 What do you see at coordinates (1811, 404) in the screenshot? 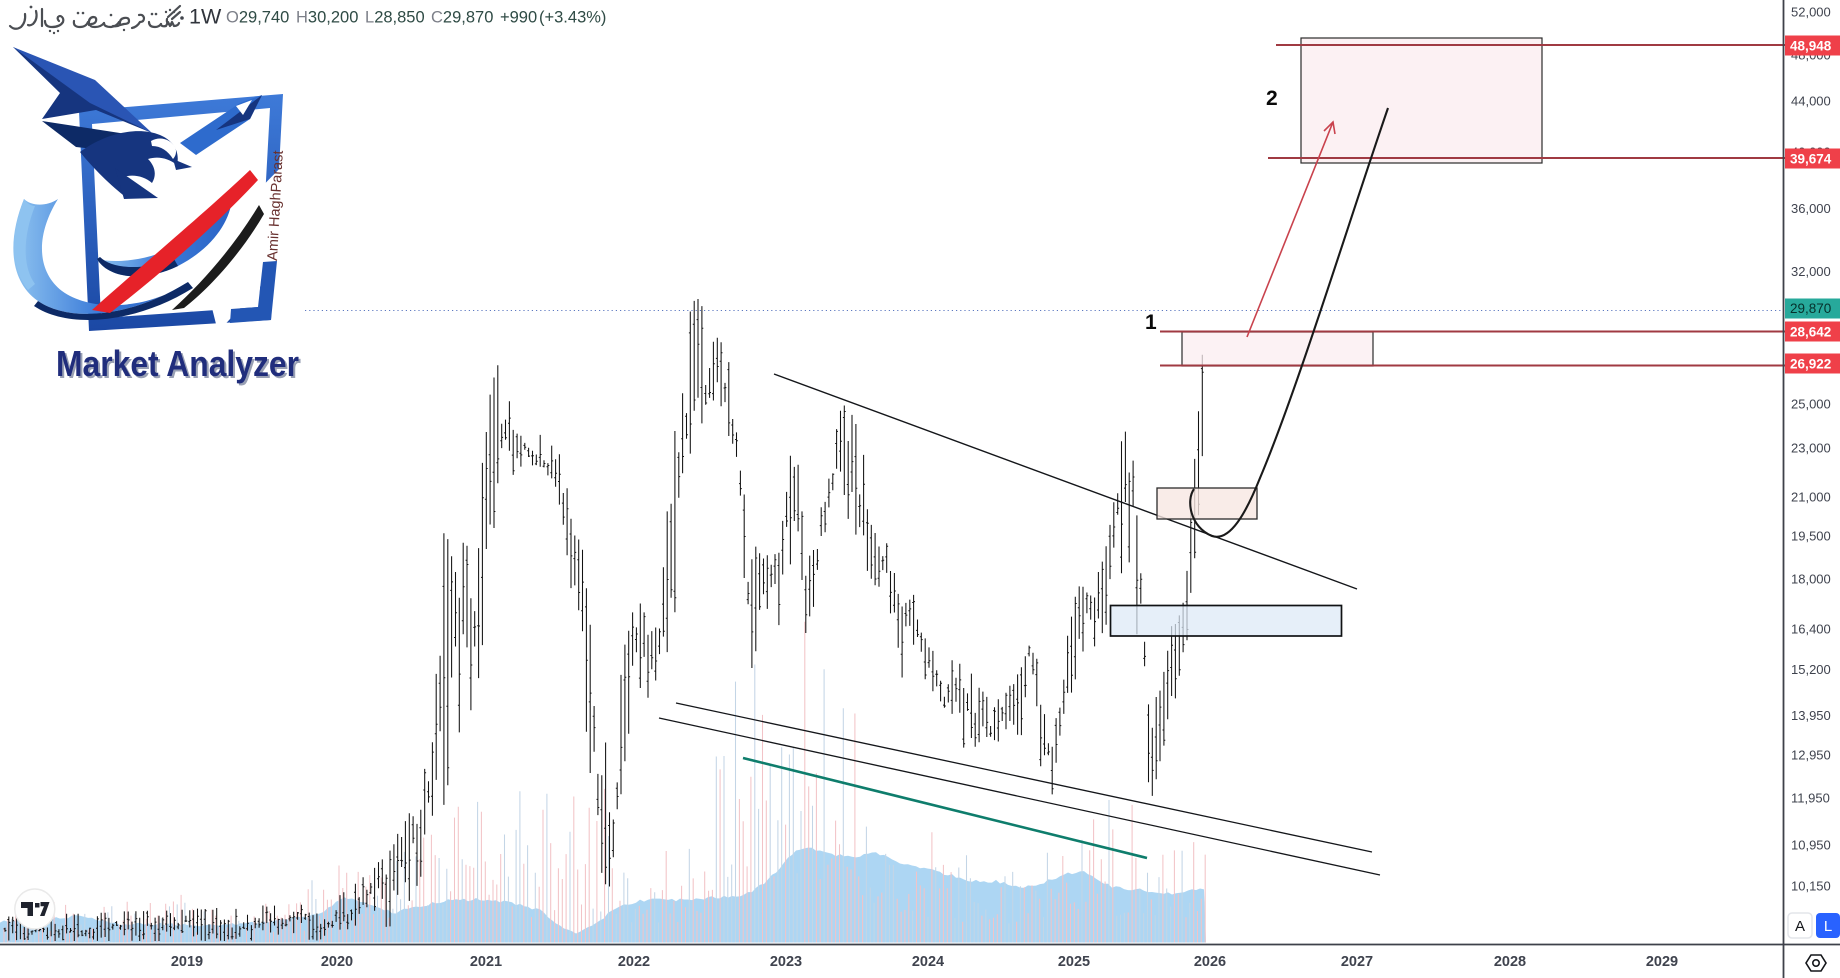
I see `svg-text: 25,000` at bounding box center [1811, 404].